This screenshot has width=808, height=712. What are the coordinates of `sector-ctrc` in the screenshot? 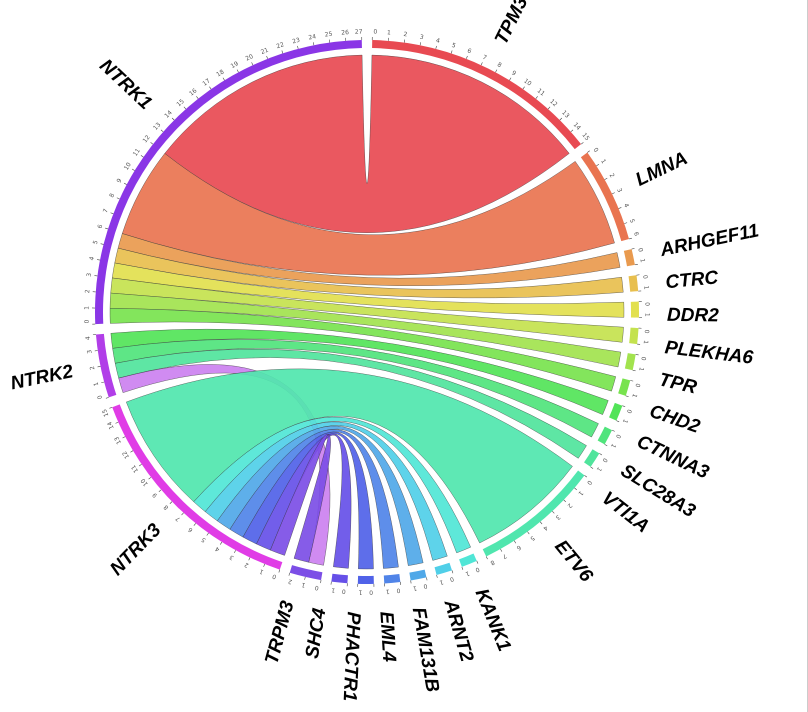 It's located at (633, 283).